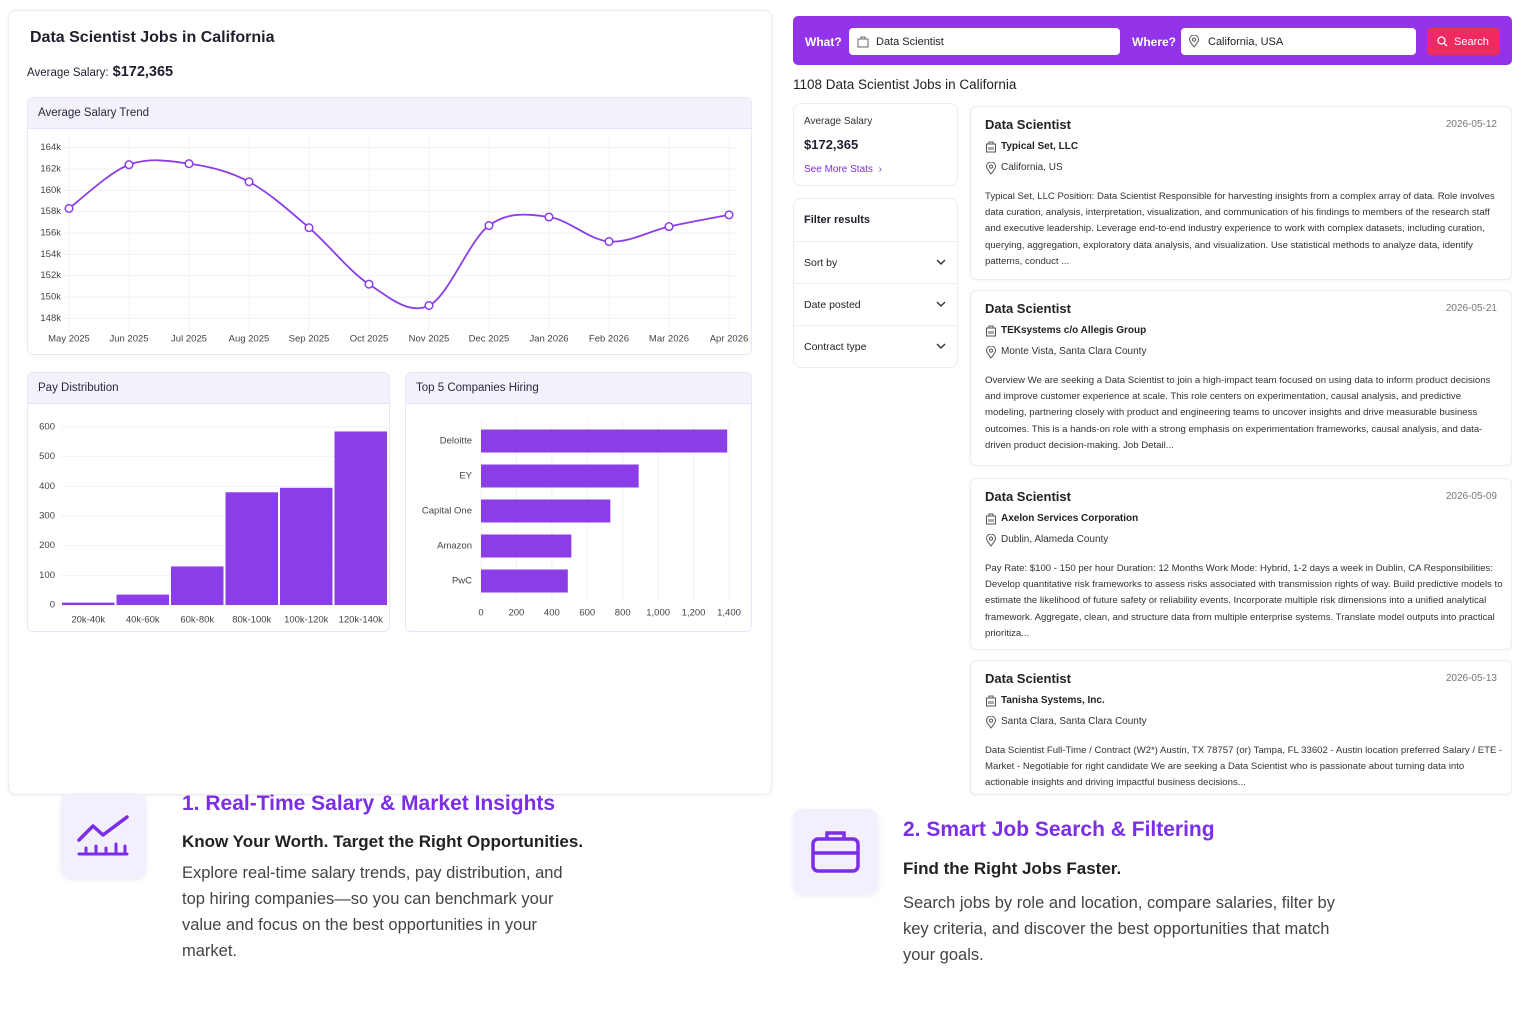 The image size is (1536, 1024). What do you see at coordinates (88, 620) in the screenshot?
I see `x-tick-label: 20k-40k` at bounding box center [88, 620].